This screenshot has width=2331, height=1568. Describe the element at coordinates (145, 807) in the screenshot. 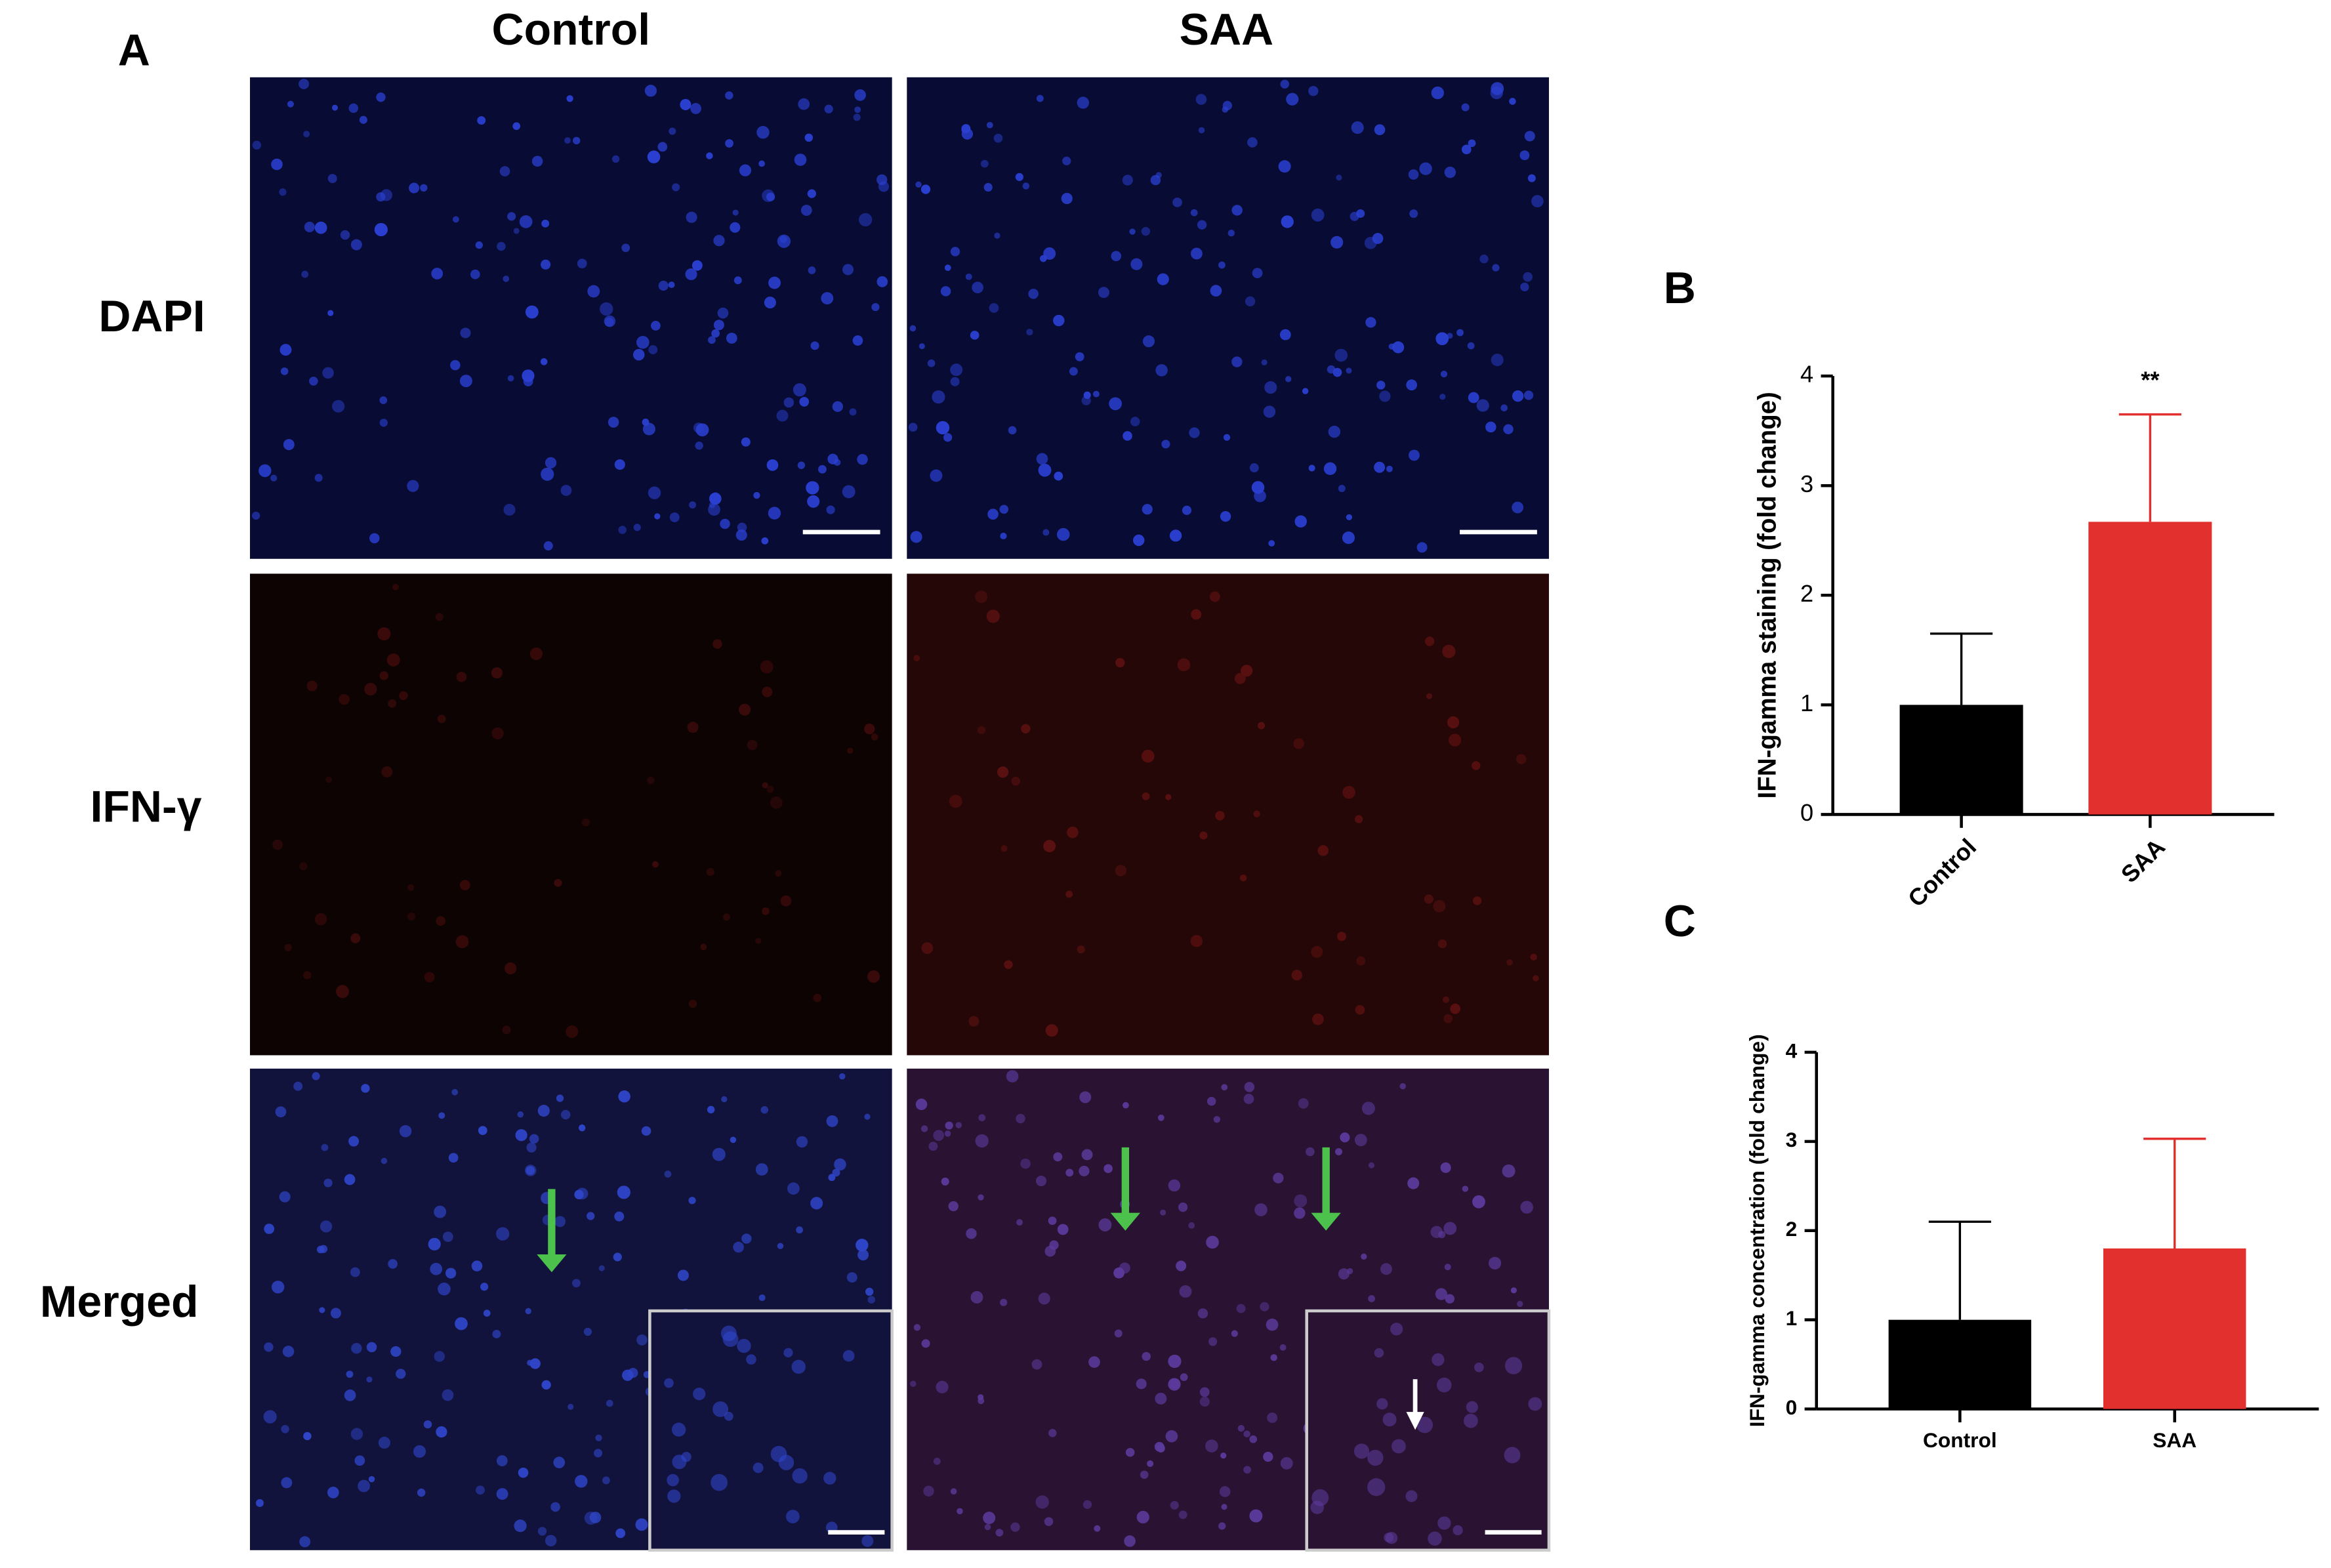

I see `row-label: IFN-γ` at that location.